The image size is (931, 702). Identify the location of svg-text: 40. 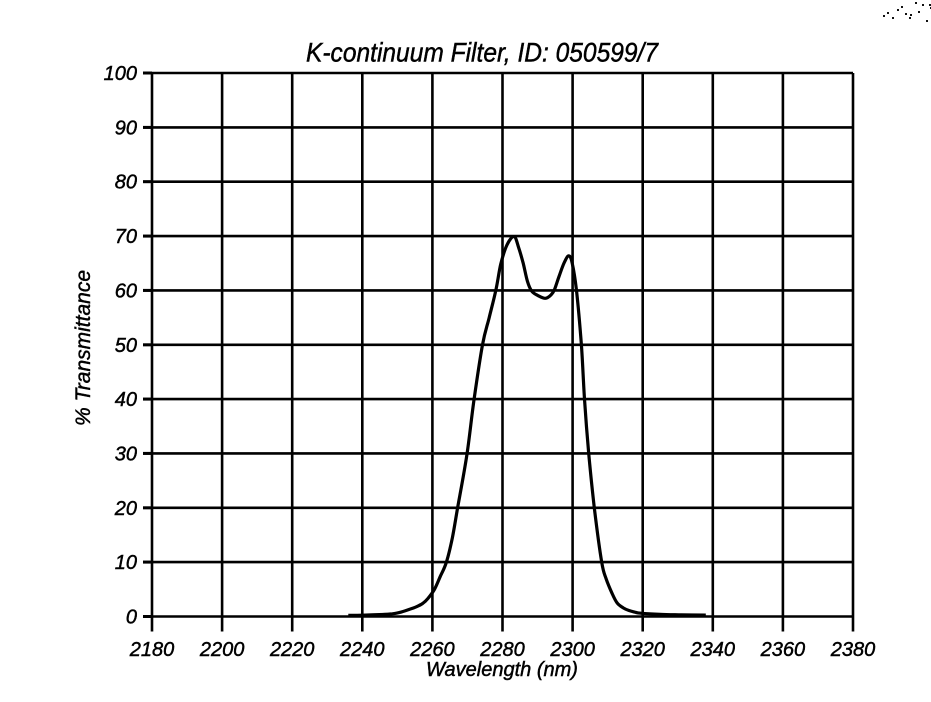
(126, 400).